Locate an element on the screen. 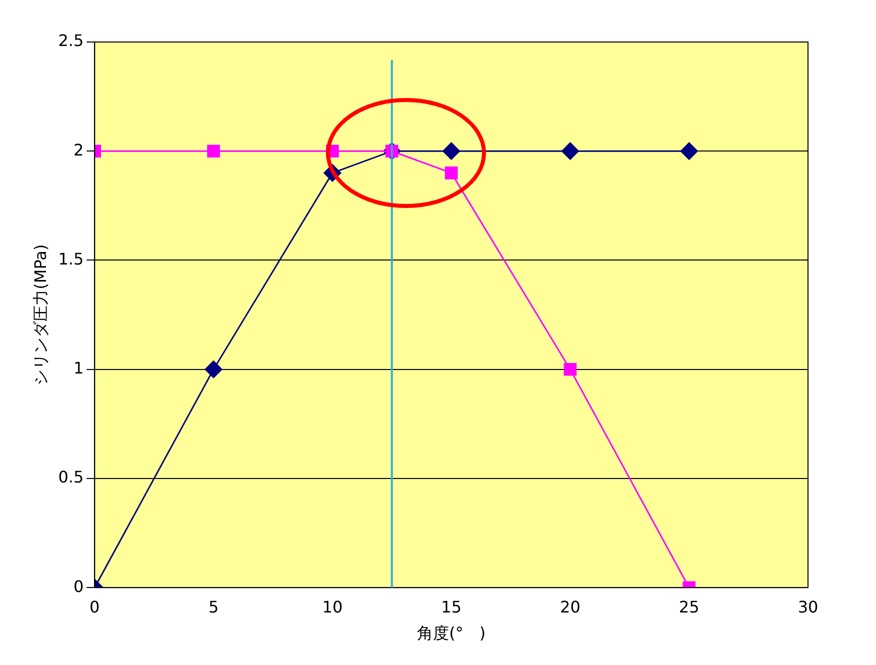 The width and height of the screenshot is (876, 665). y-tick-label: 1 is located at coordinates (78, 368).